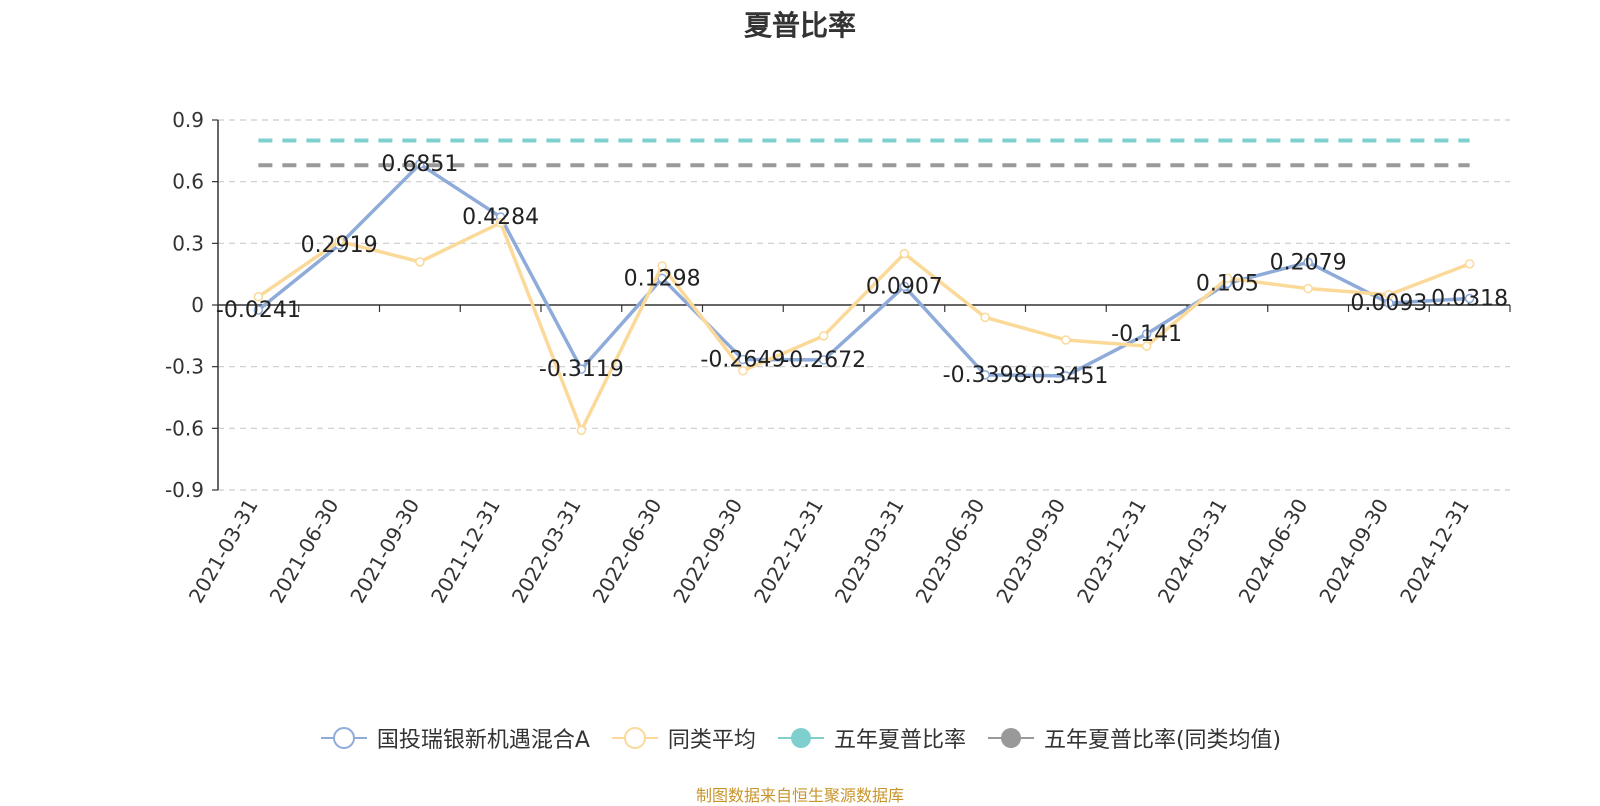  Describe the element at coordinates (184, 428) in the screenshot. I see `y-tick-label: -0.6` at that location.